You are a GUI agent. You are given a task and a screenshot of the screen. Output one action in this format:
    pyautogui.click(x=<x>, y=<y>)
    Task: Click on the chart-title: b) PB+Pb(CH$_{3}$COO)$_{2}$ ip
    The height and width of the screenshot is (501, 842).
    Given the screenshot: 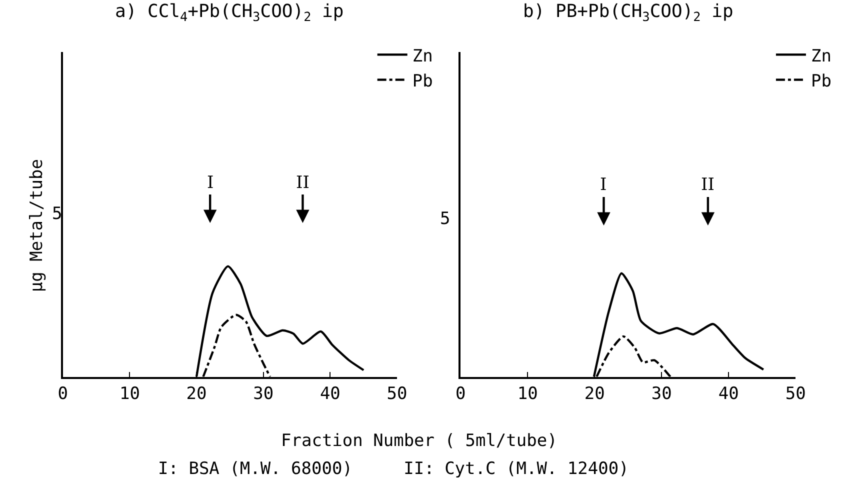 What is the action you would take?
    pyautogui.click(x=628, y=12)
    